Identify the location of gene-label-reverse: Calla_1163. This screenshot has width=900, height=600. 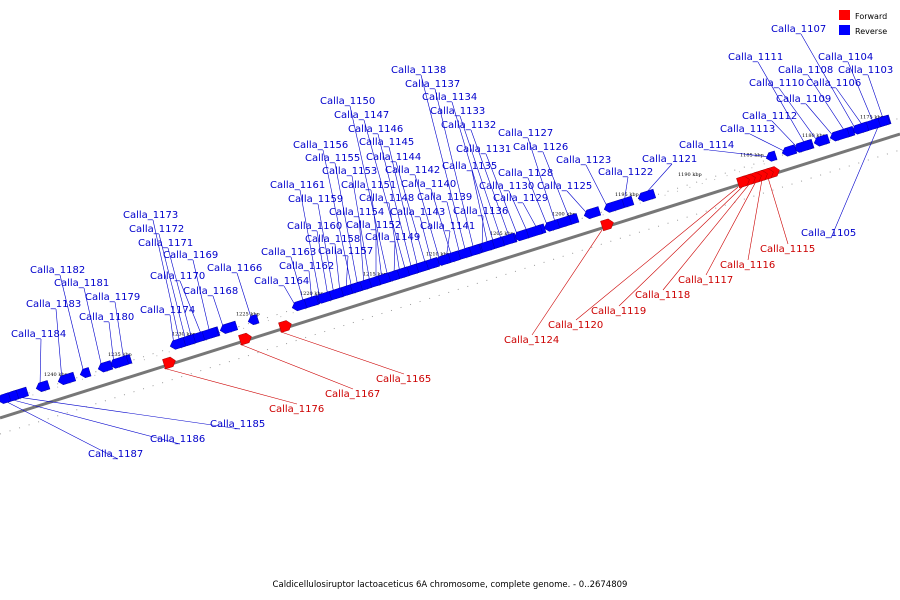
(288, 252).